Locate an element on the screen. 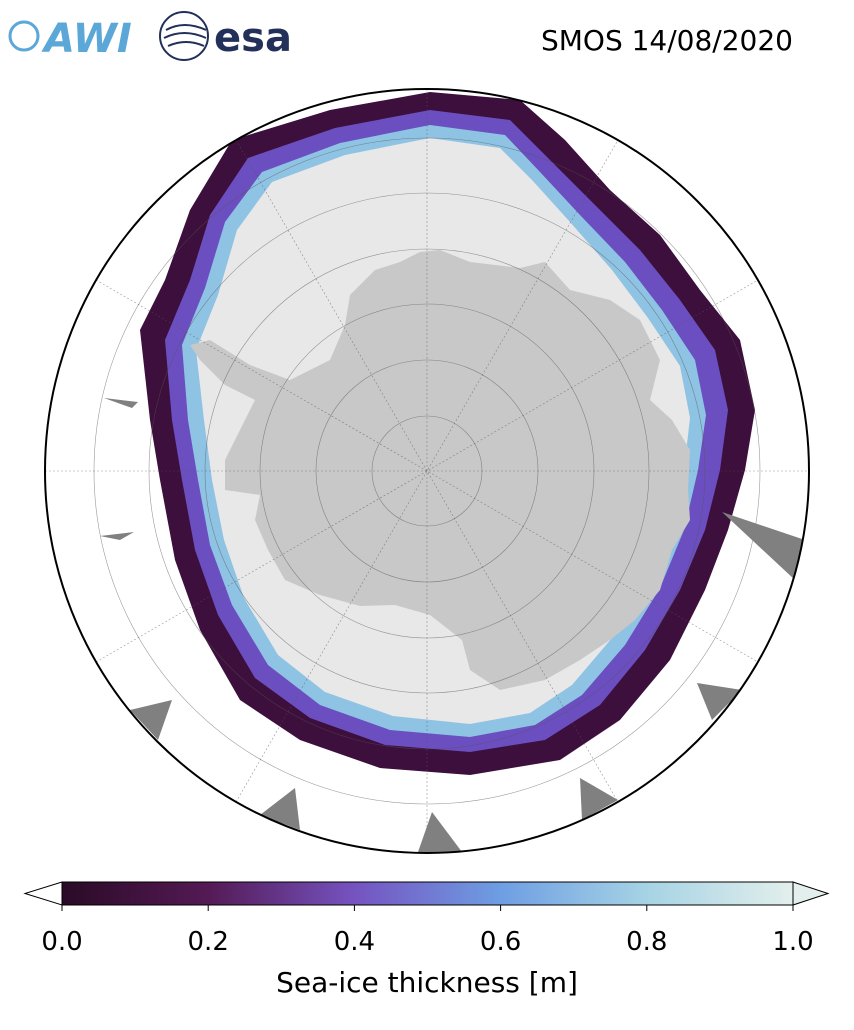  colorbar-tick-label: 0.8 is located at coordinates (646, 942).